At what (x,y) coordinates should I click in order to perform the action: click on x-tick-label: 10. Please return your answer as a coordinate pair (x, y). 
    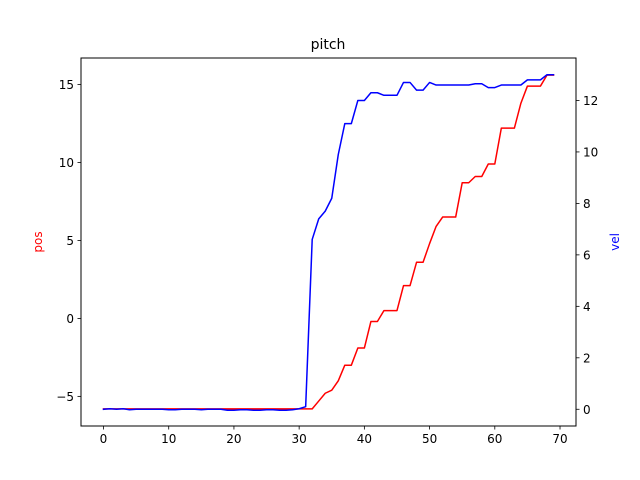
    Looking at the image, I should click on (168, 439).